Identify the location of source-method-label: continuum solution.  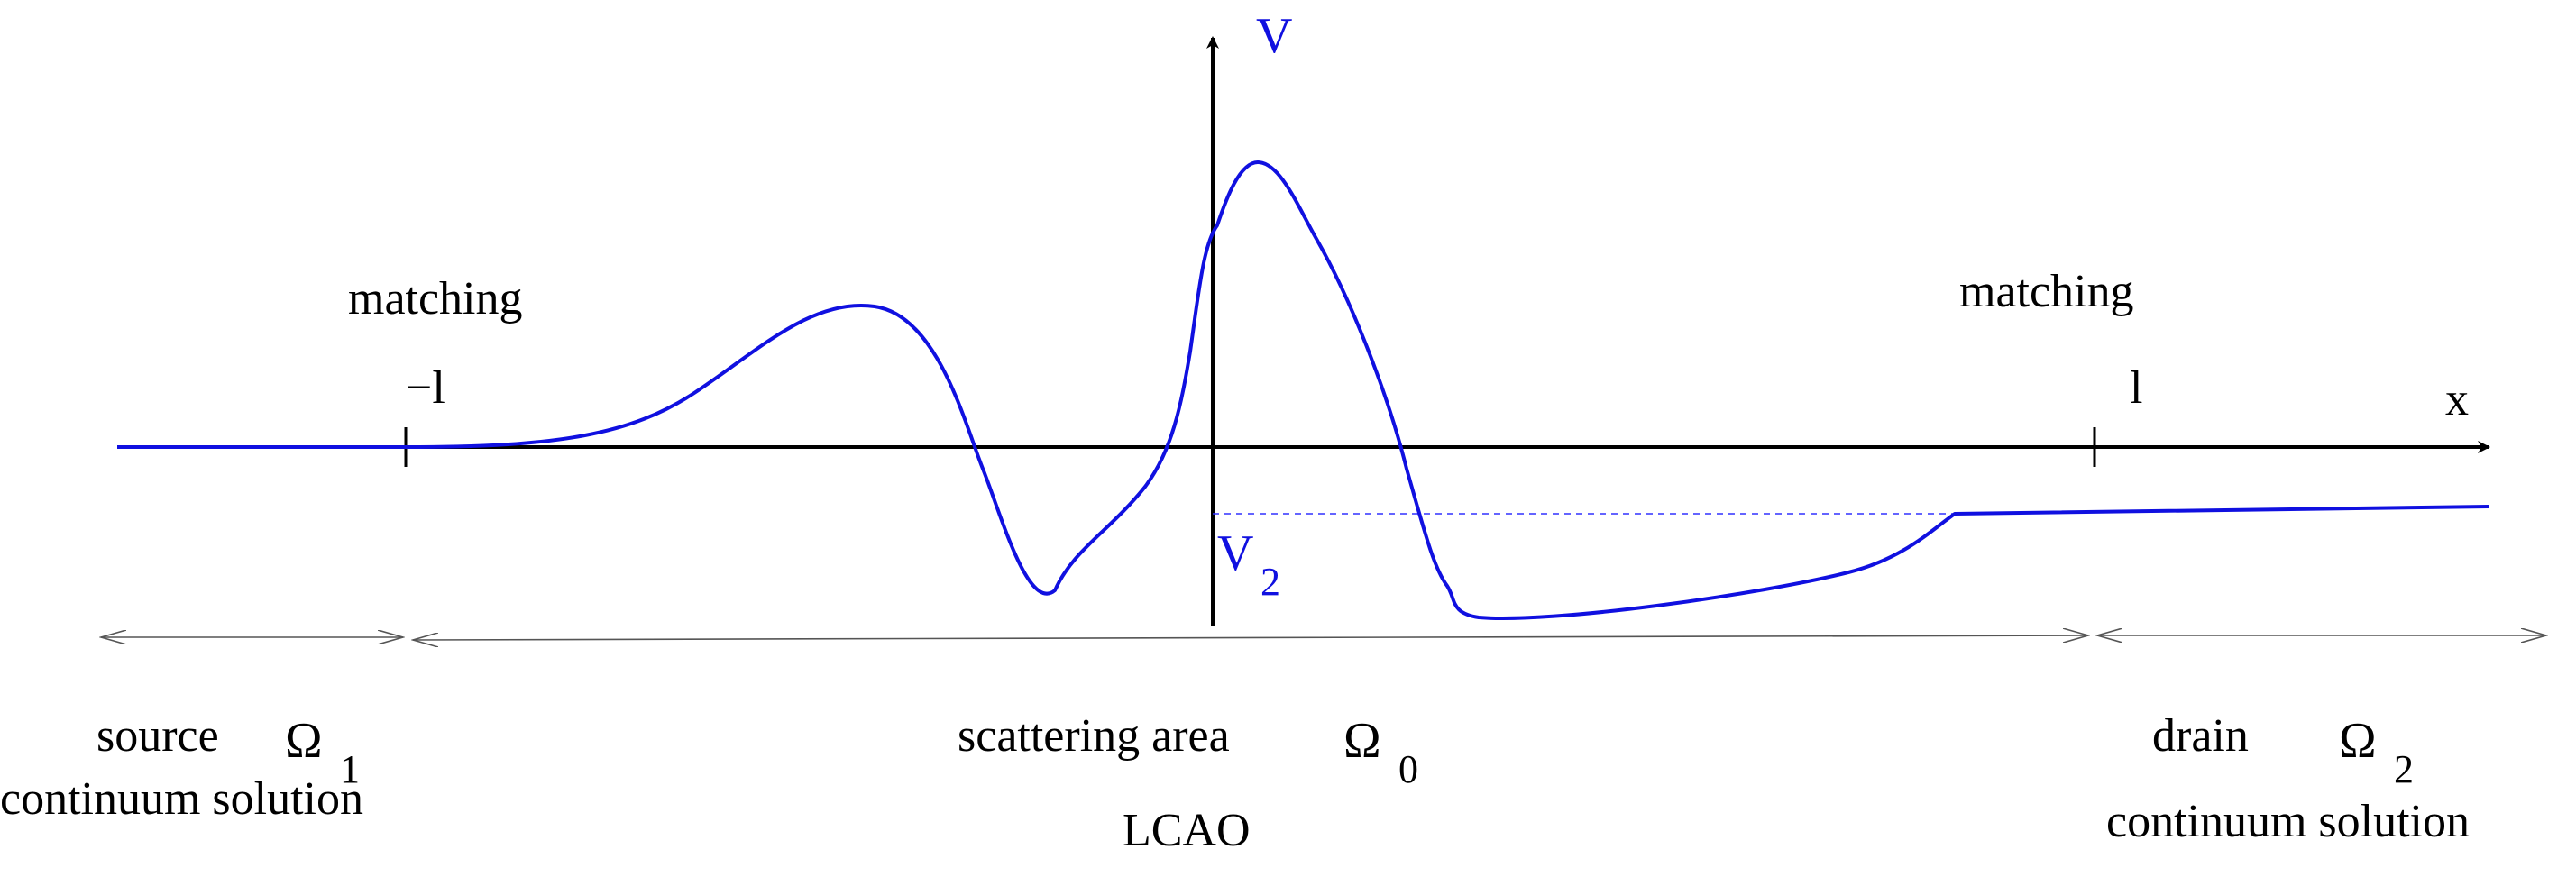
(181, 799).